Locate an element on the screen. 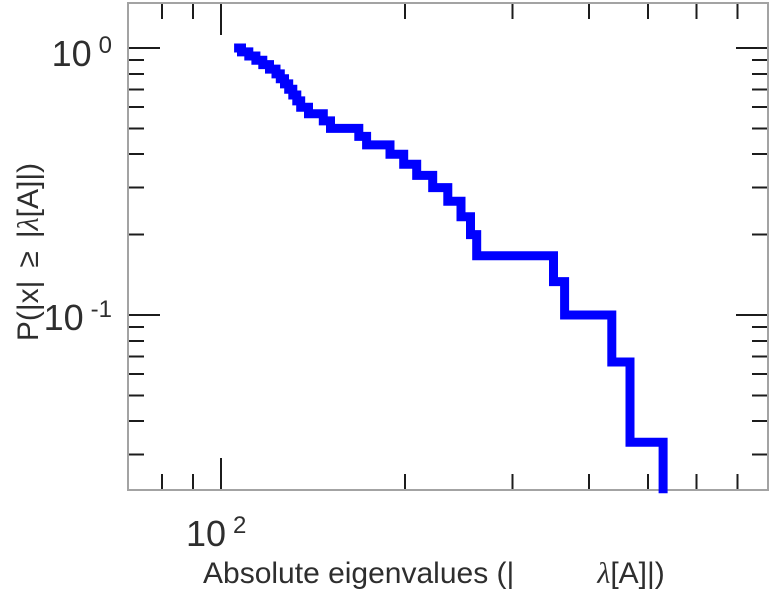 Image resolution: width=775 pixels, height=600 pixels. y-tick-1e-1-base: 10 is located at coordinates (63, 317).